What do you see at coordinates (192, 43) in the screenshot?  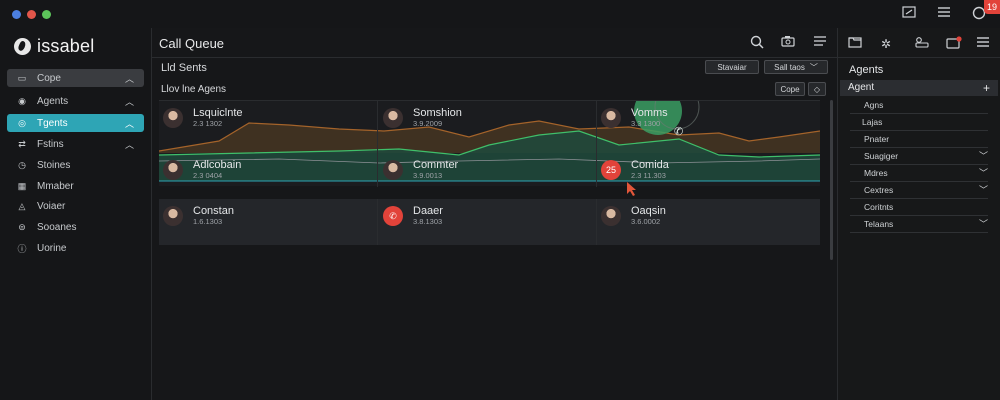 I see `page-title: Call Queue` at bounding box center [192, 43].